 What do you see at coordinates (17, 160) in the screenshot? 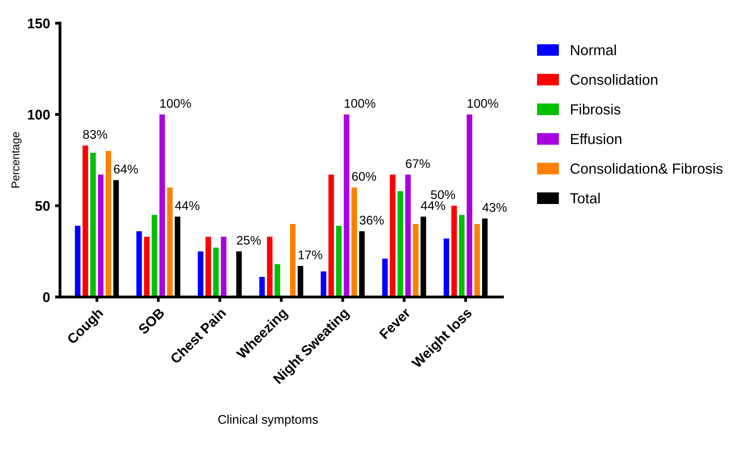
I see `y-axis-title: Percentage` at bounding box center [17, 160].